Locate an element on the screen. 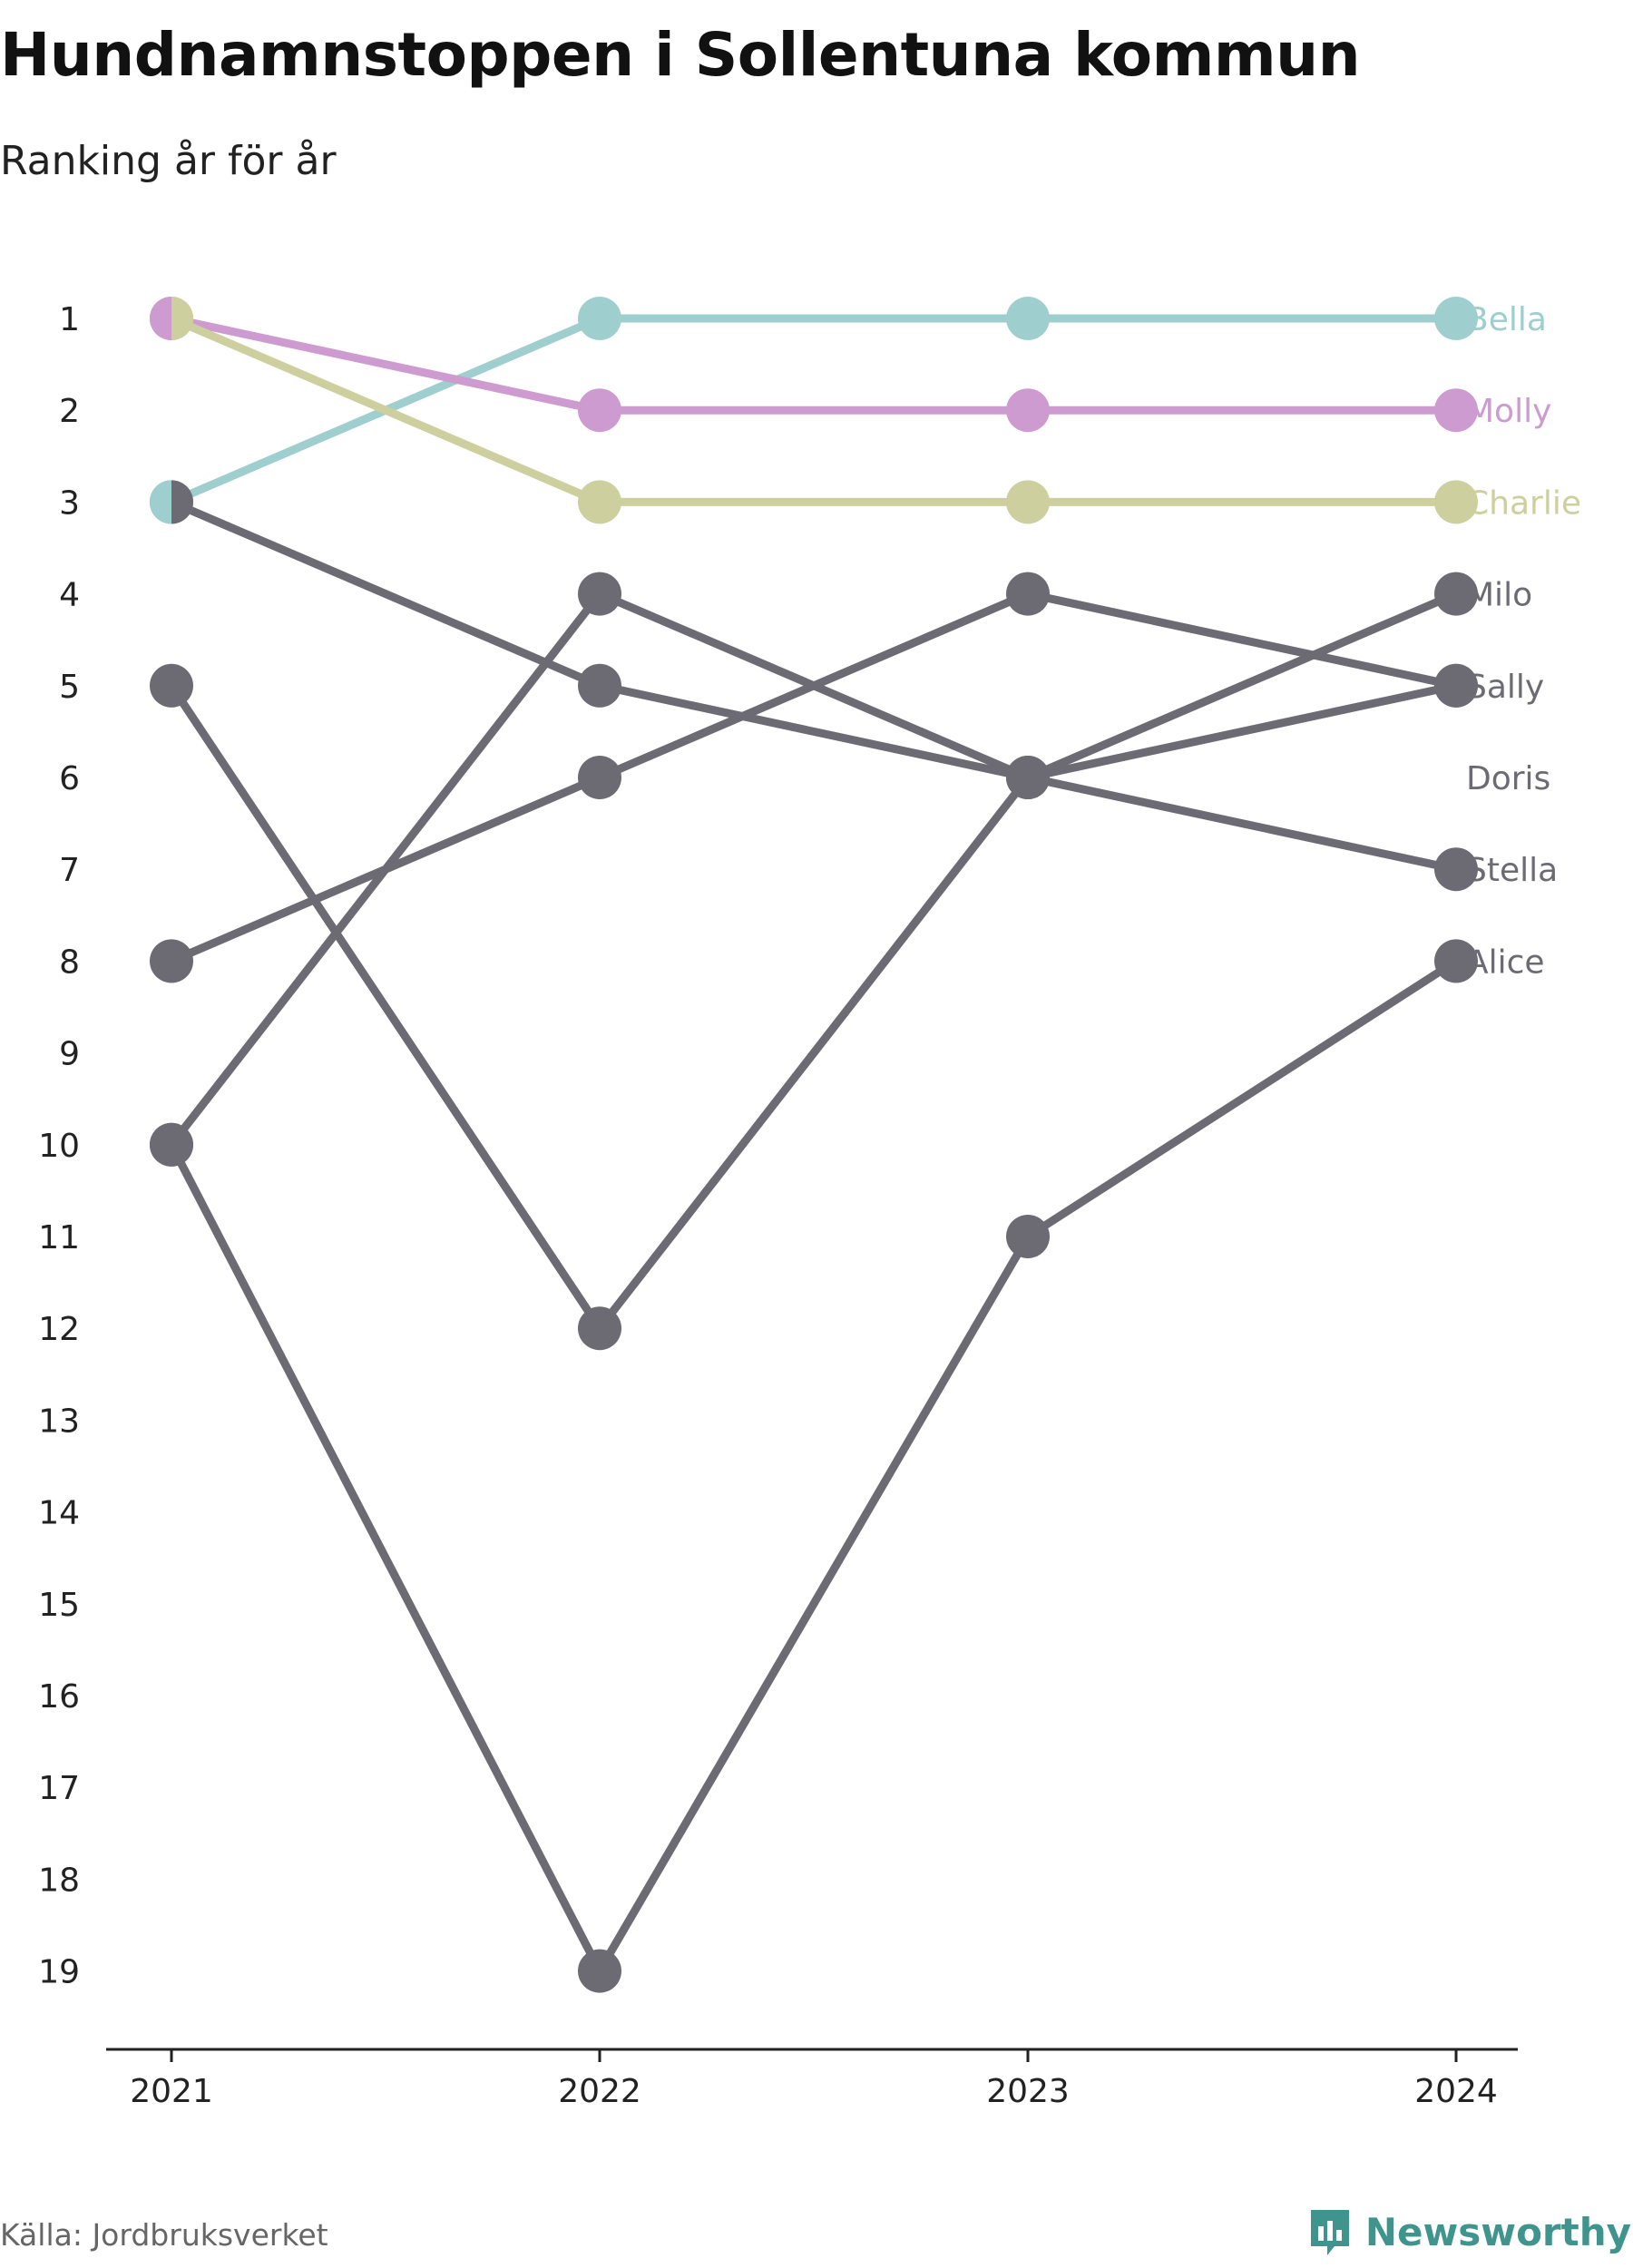  series-line-stella is located at coordinates (814, 685).